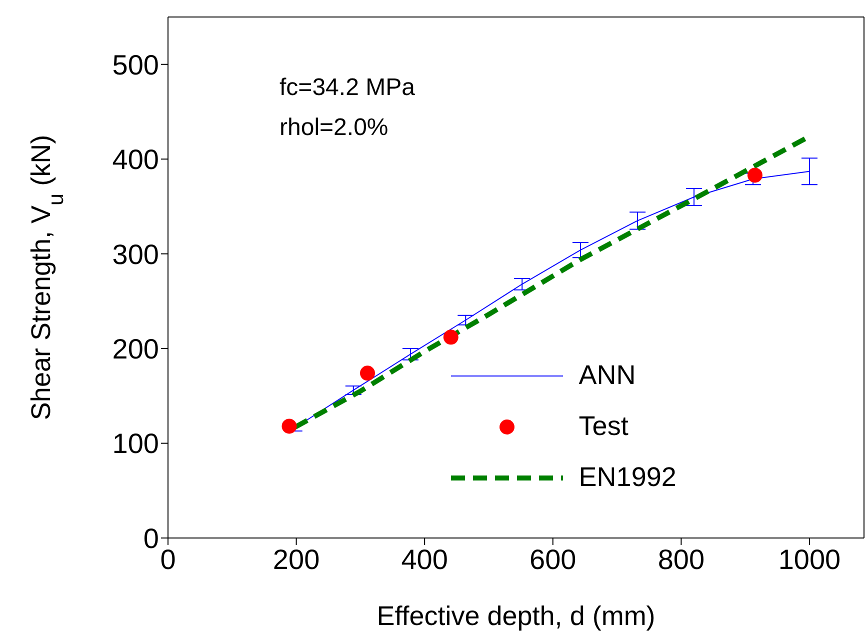 The image size is (867, 637). What do you see at coordinates (553, 559) in the screenshot?
I see `x-tick-label: 600` at bounding box center [553, 559].